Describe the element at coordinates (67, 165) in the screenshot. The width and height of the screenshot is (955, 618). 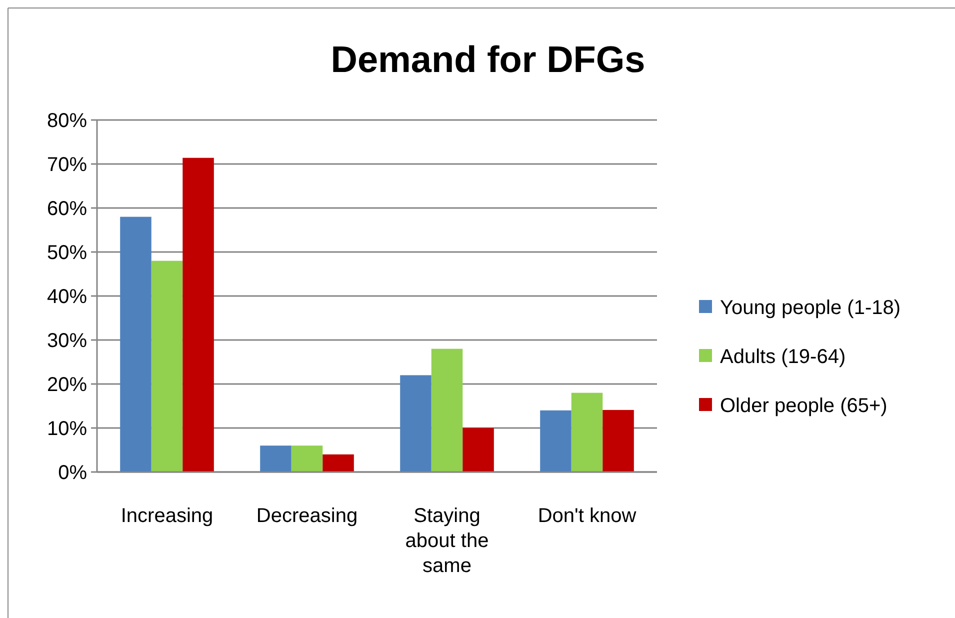
I see `y-tick-label: 70%` at that location.